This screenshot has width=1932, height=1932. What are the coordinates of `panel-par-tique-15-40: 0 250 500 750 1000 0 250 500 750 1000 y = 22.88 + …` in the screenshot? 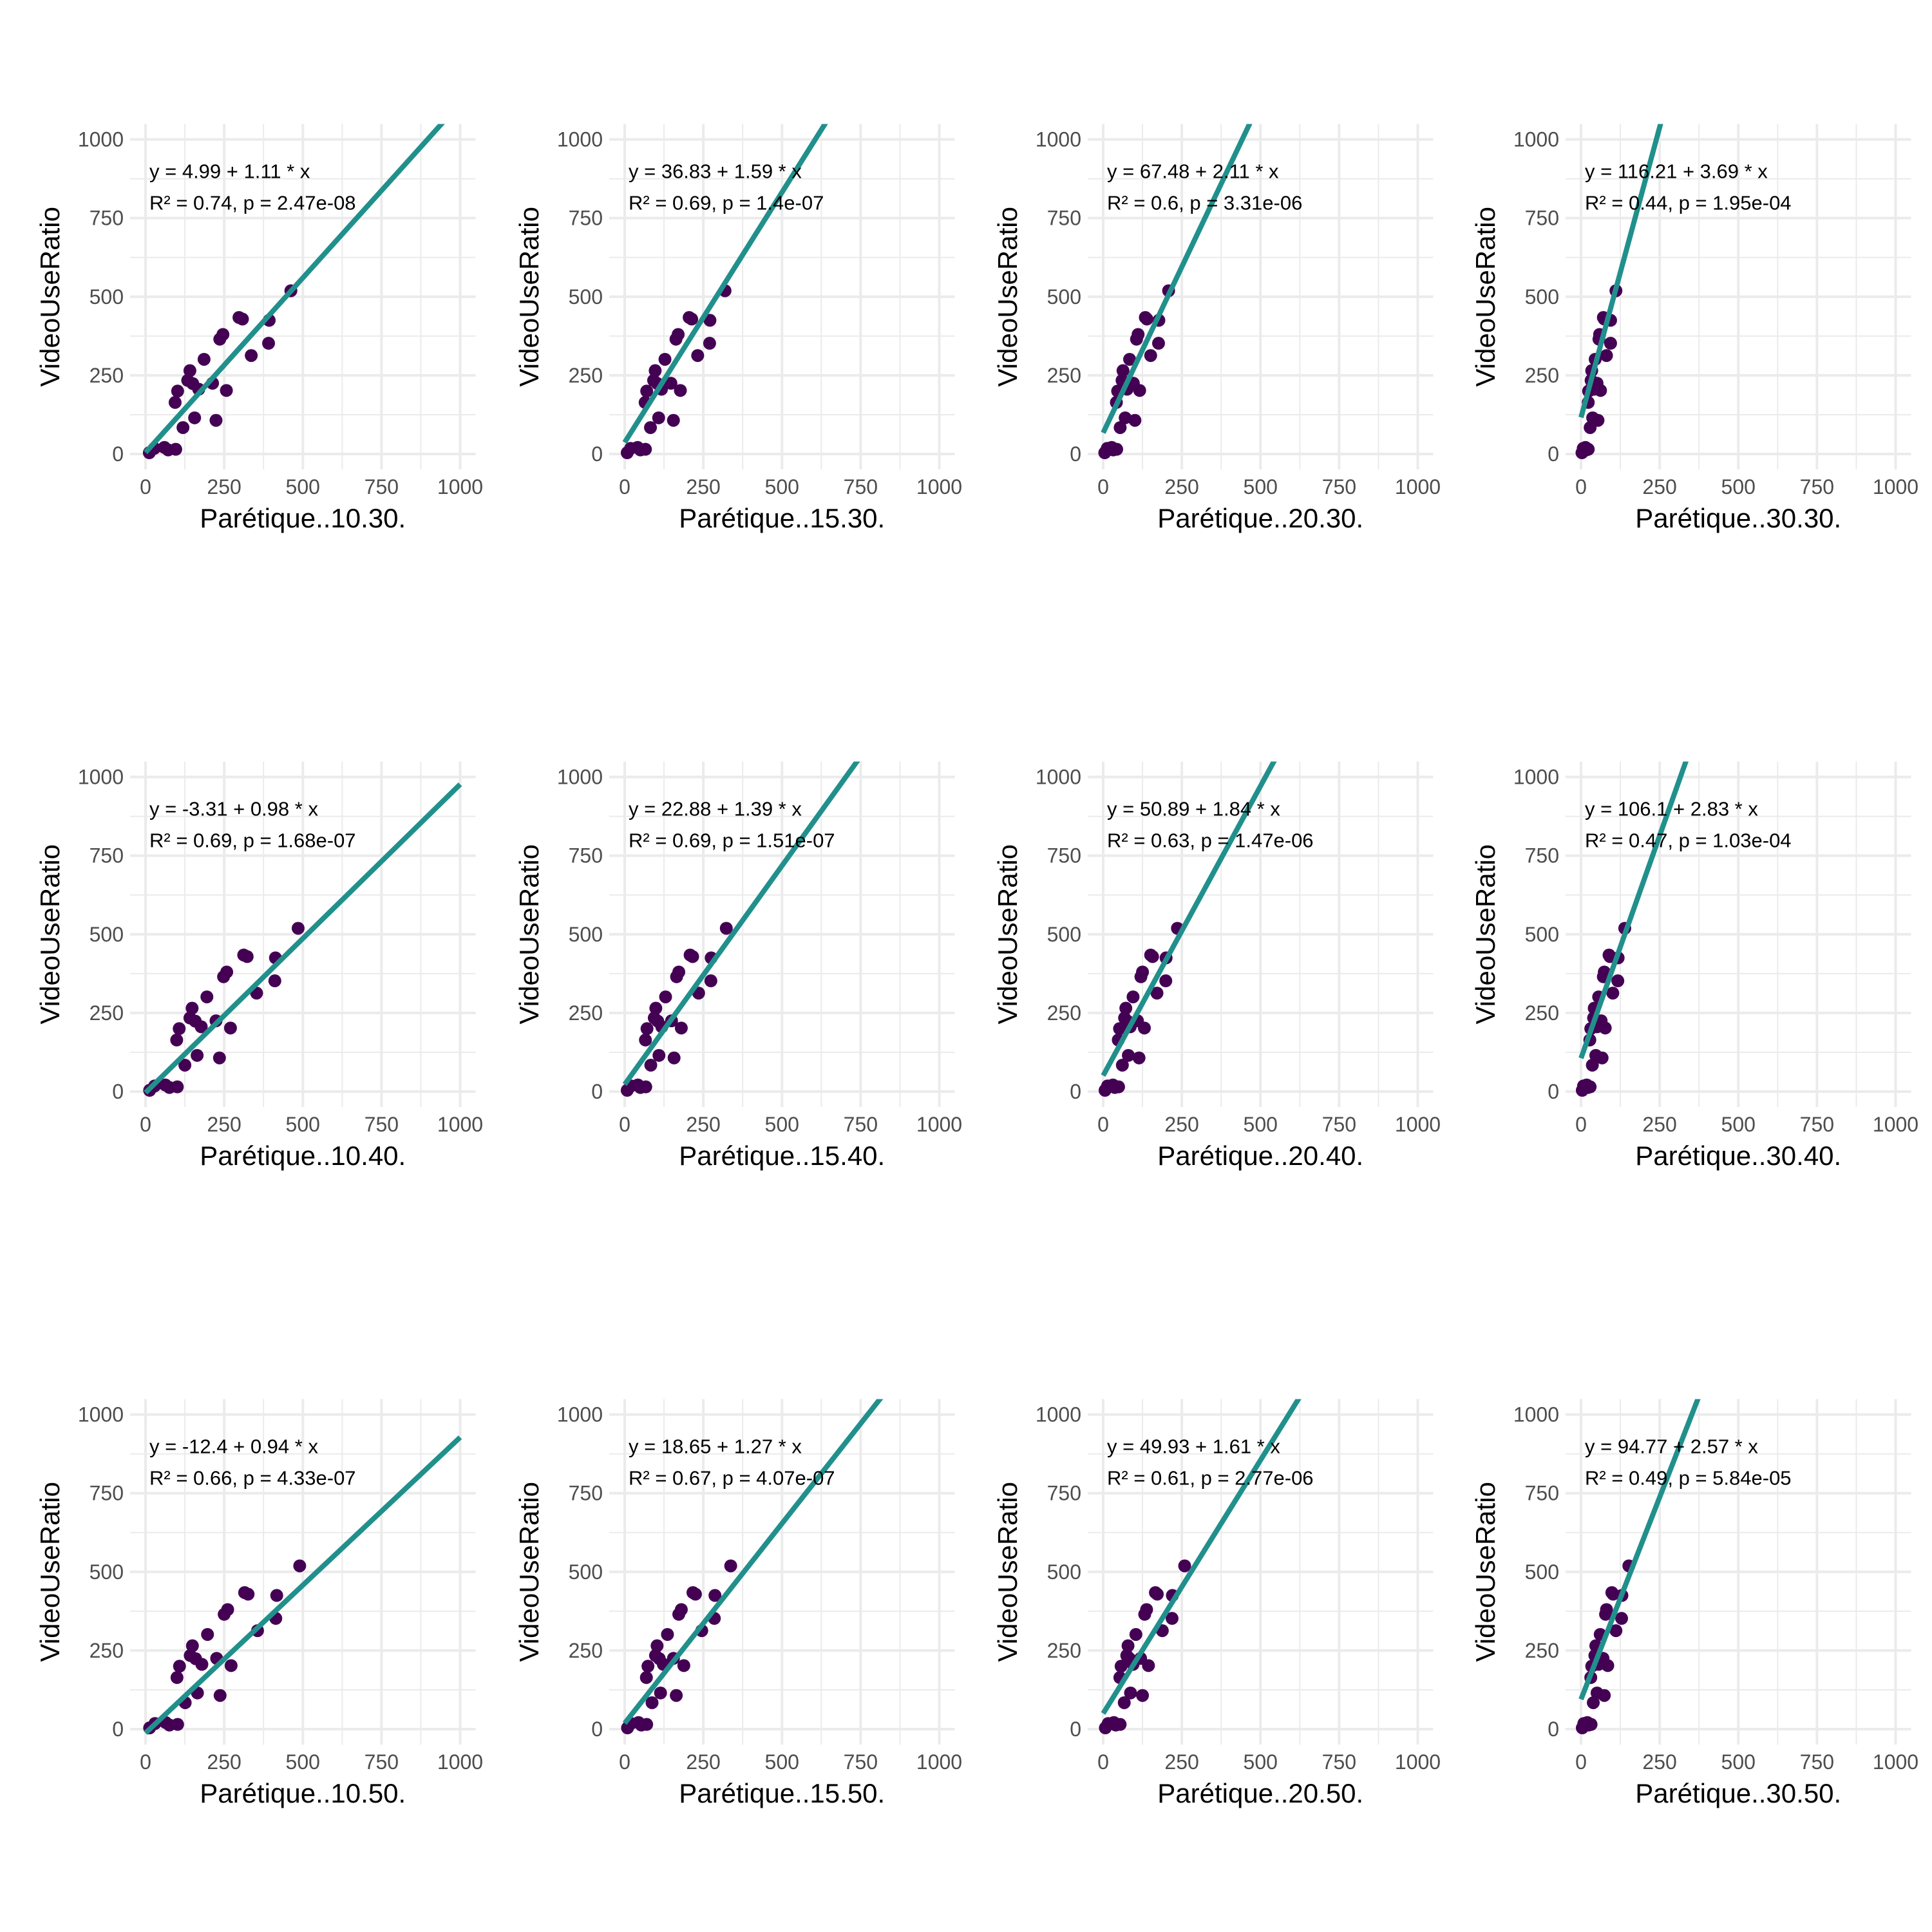 It's located at (738, 966).